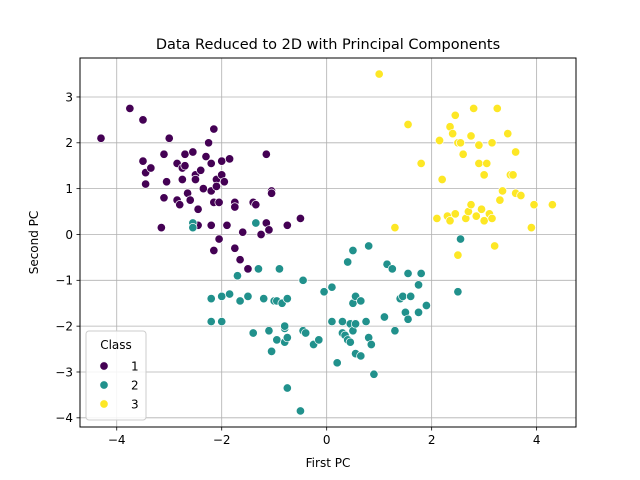 Image resolution: width=640 pixels, height=480 pixels. I want to click on y-tick-label: 3, so click(69, 97).